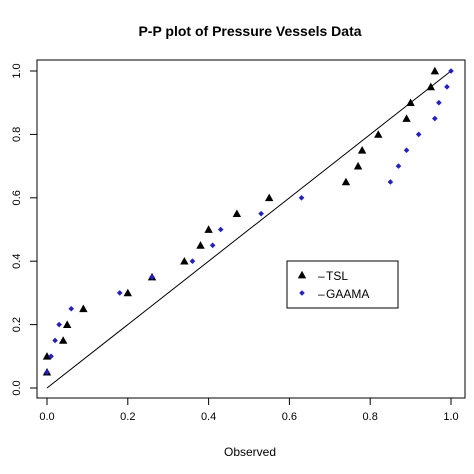 The height and width of the screenshot is (474, 474). I want to click on y-tick-label: 1.0, so click(17, 70).